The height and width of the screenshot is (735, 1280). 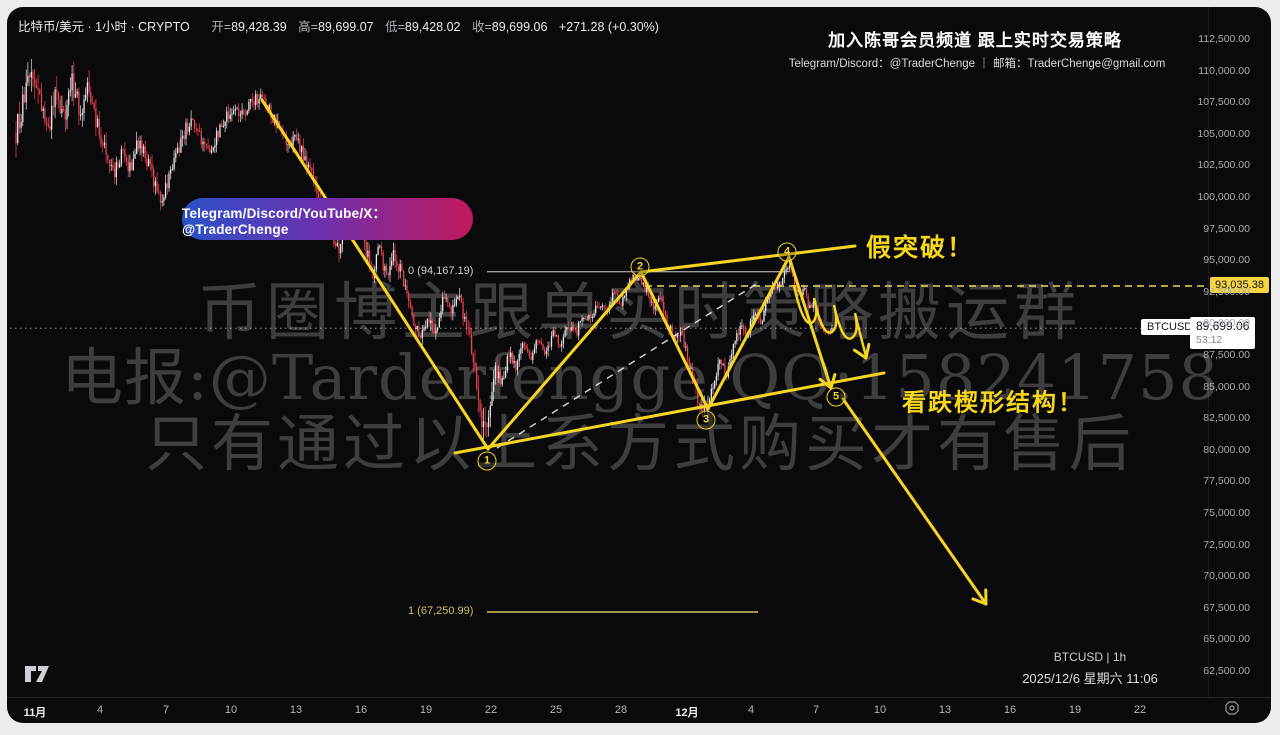 I want to click on open-value: 89,428.39, so click(x=259, y=27).